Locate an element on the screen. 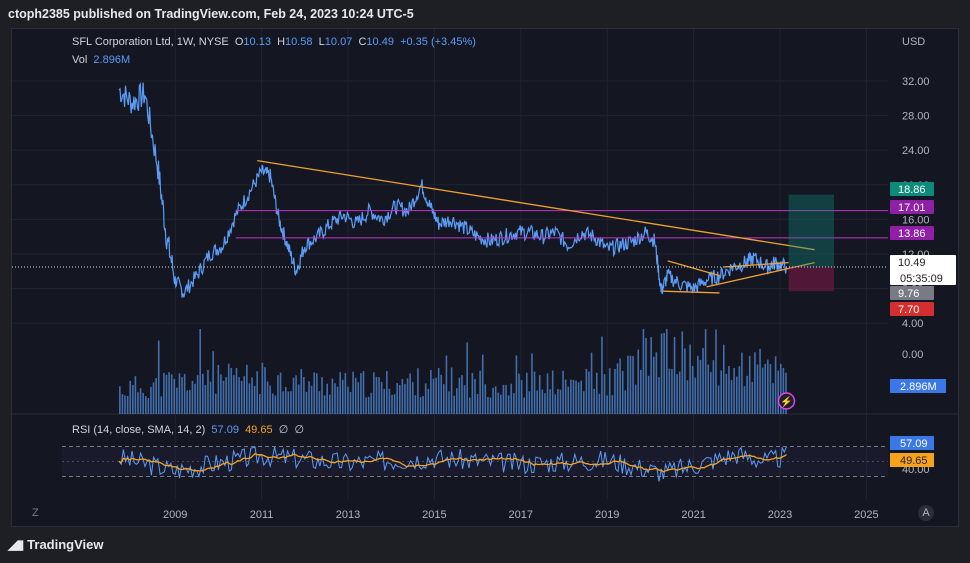  wedge-upper-line is located at coordinates (693, 268).